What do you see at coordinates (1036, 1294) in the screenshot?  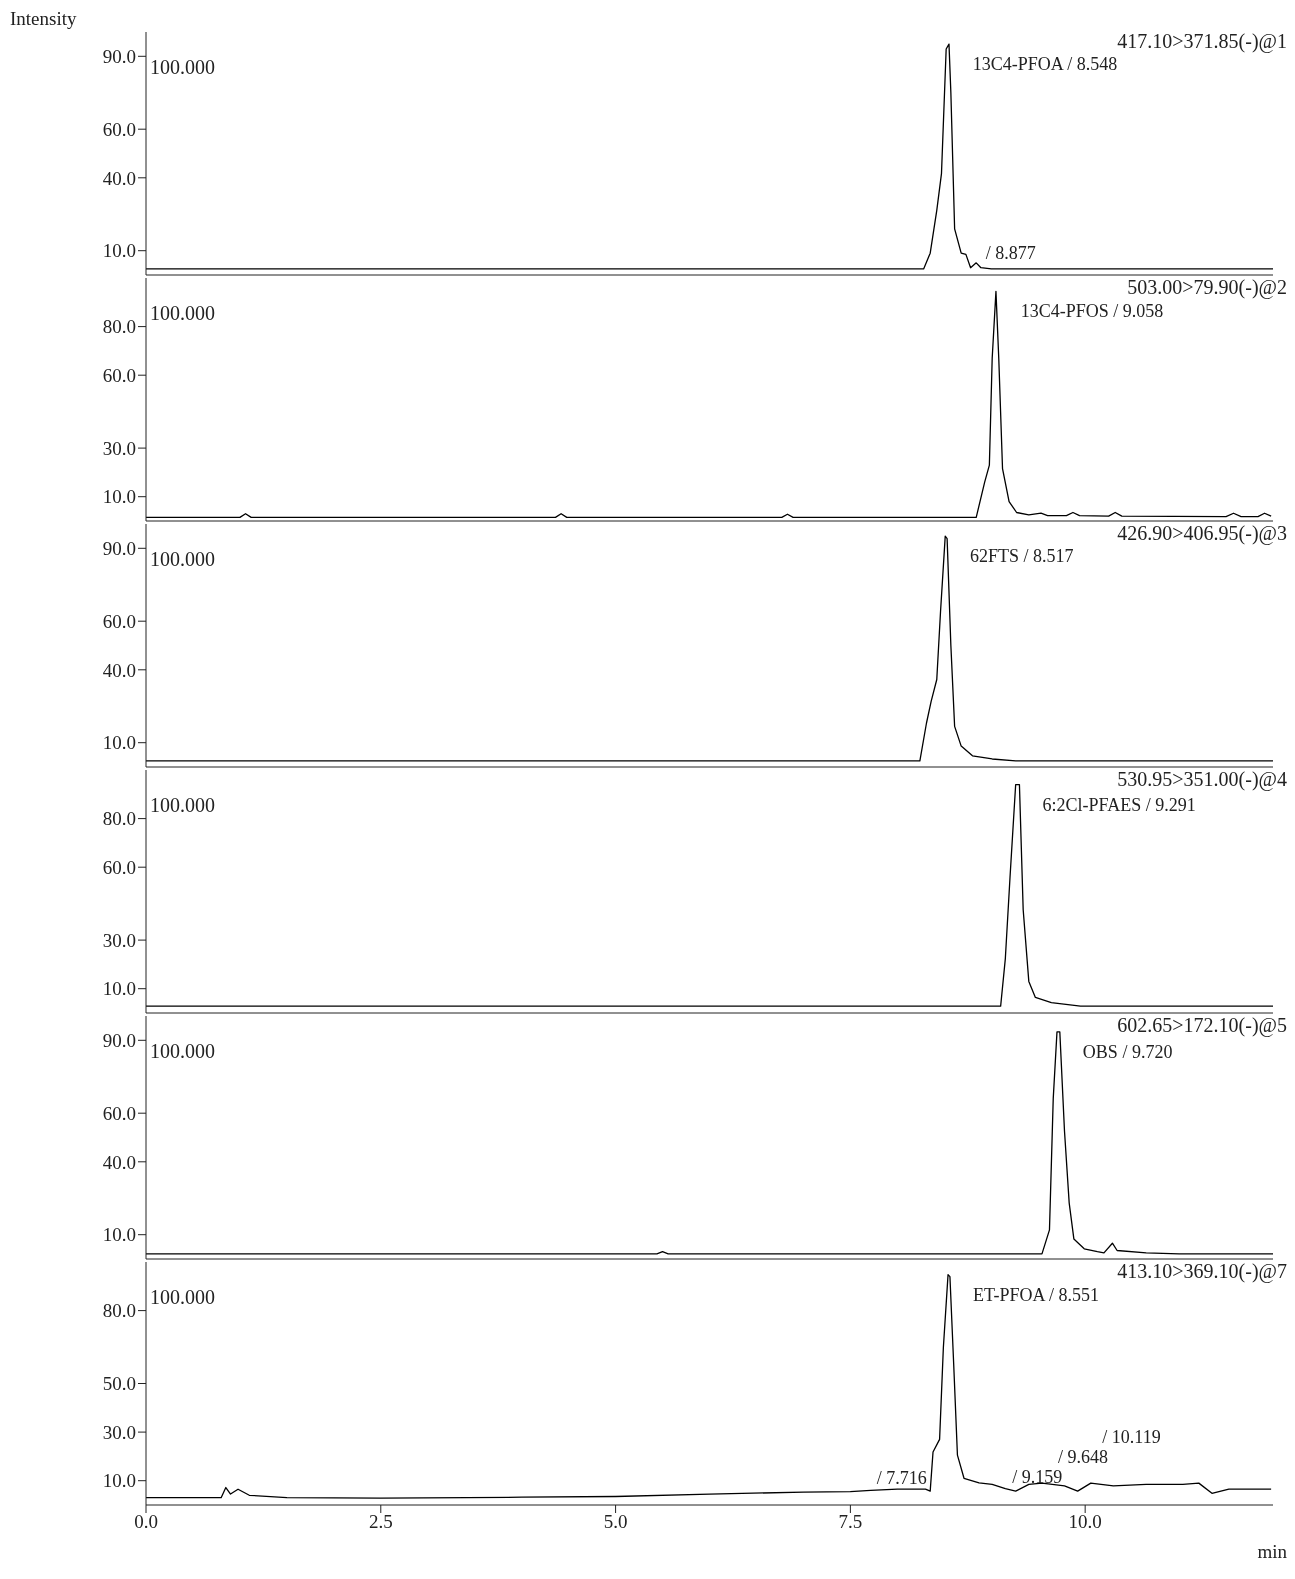 I see `annotation: ET-PFOA / 8.551` at bounding box center [1036, 1294].